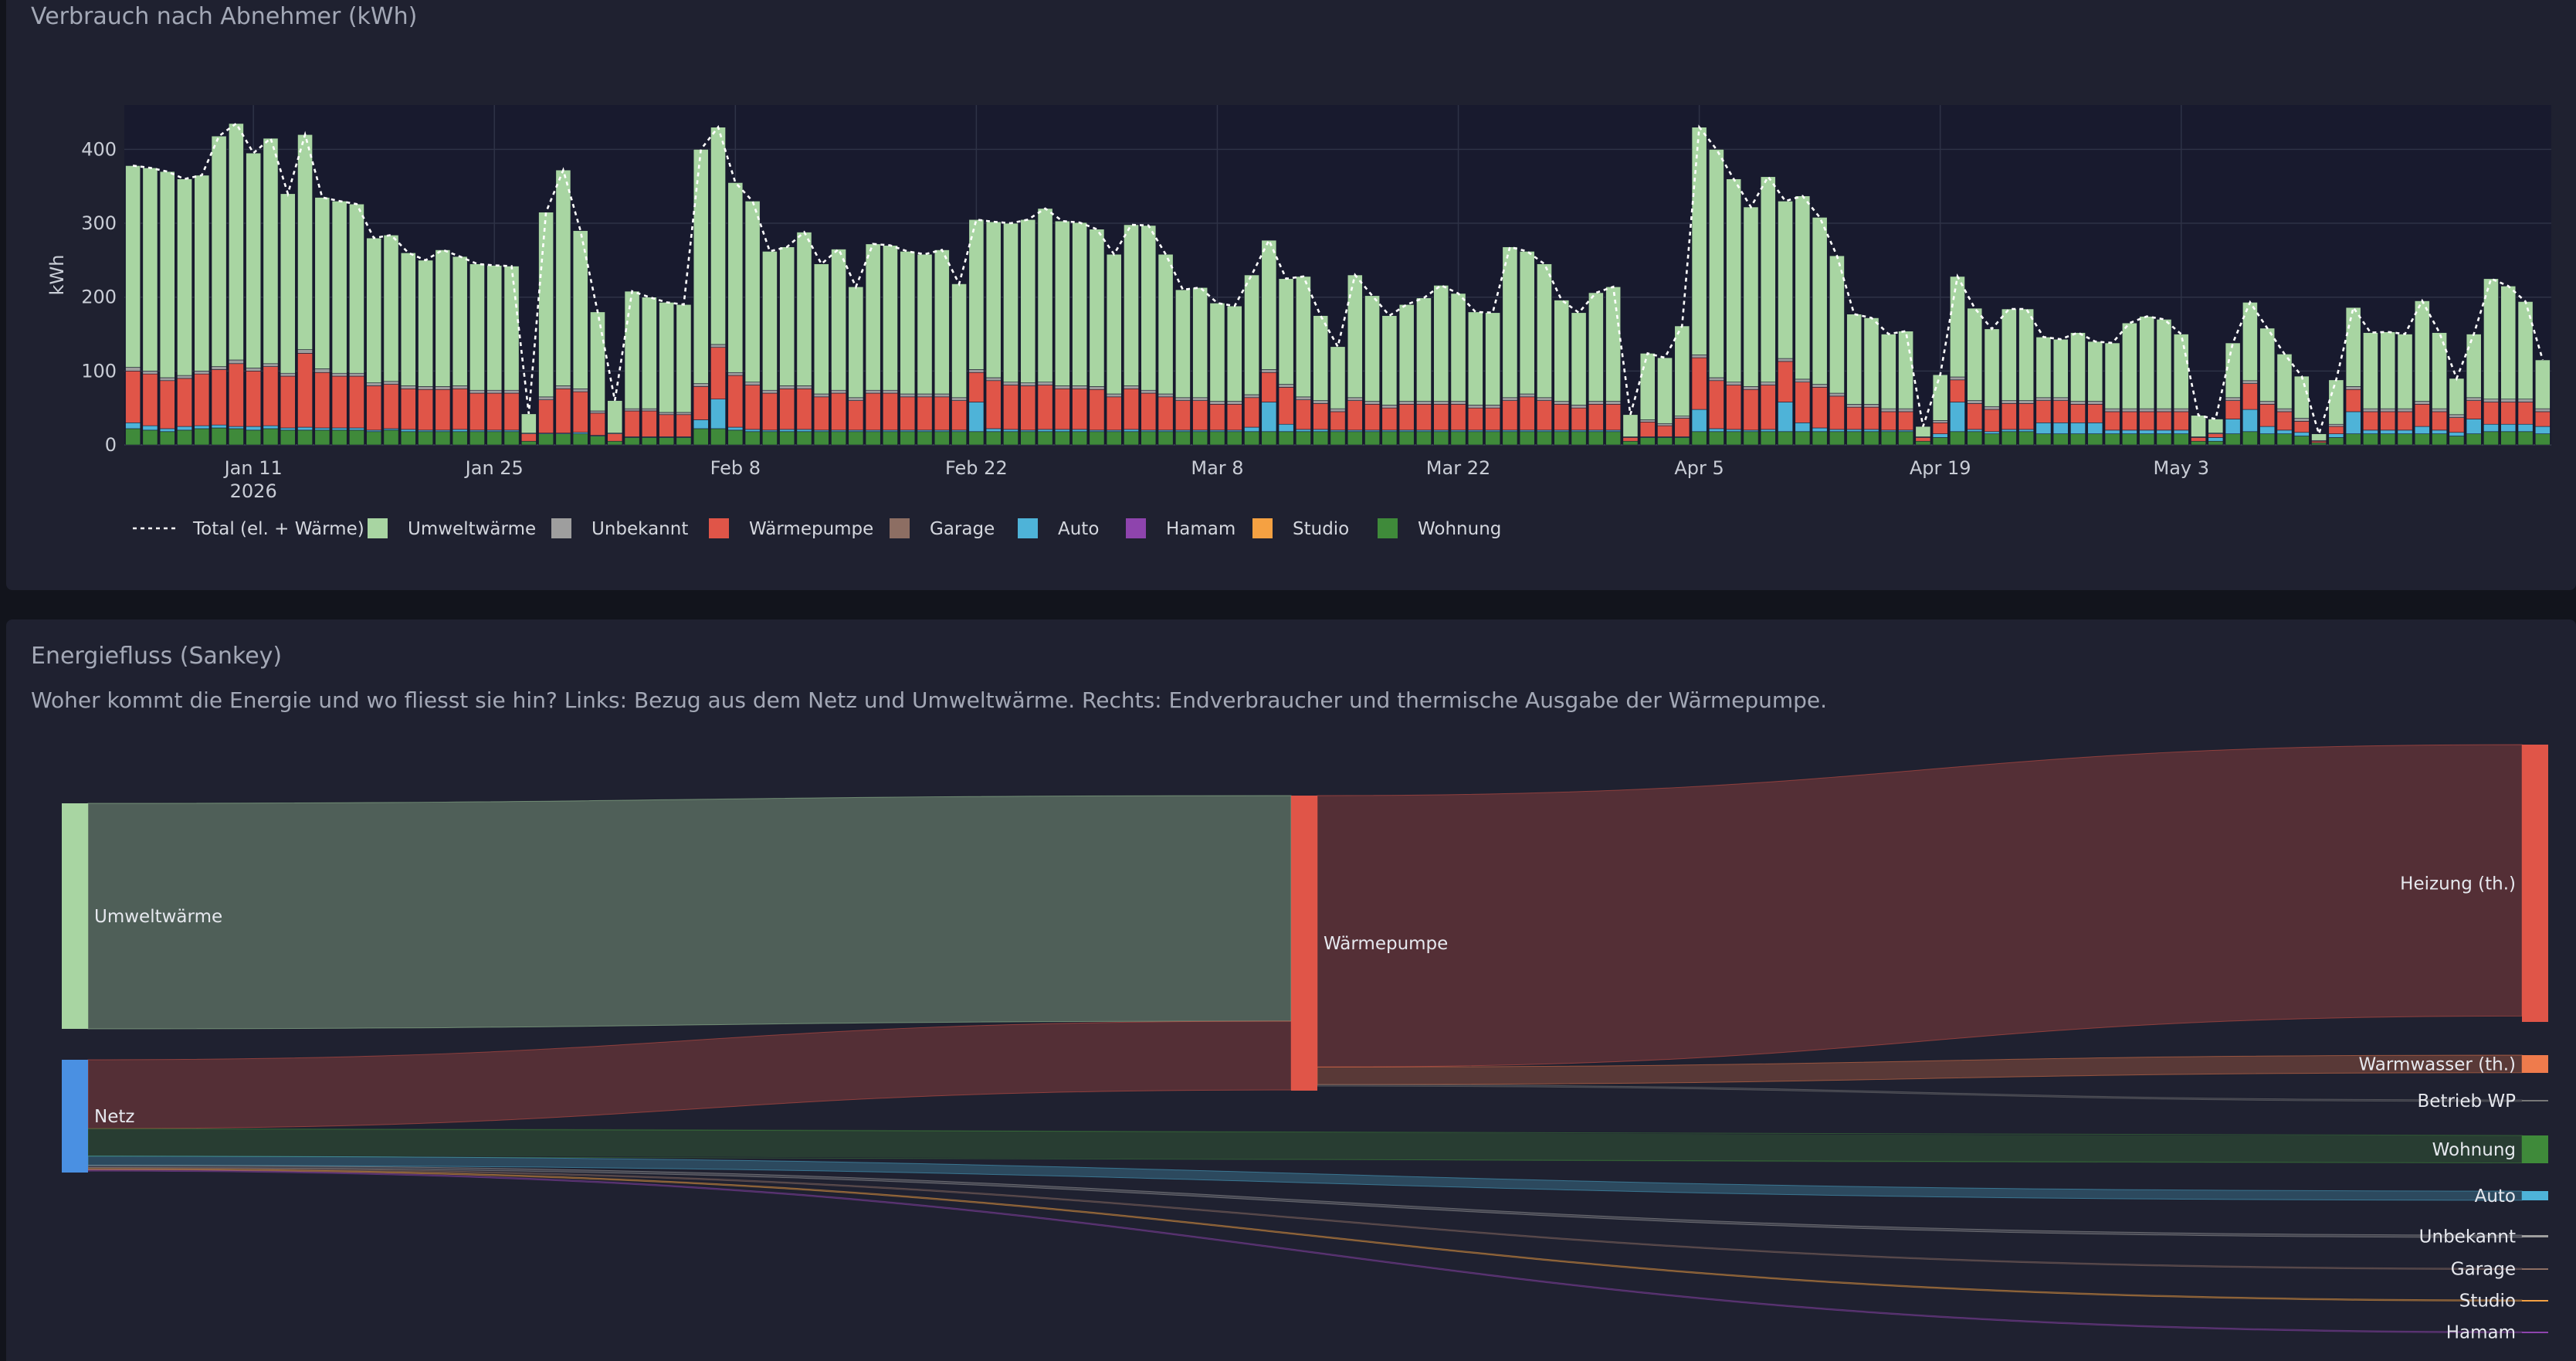  What do you see at coordinates (472, 529) in the screenshot?
I see `legend-label: Umweltwärme` at bounding box center [472, 529].